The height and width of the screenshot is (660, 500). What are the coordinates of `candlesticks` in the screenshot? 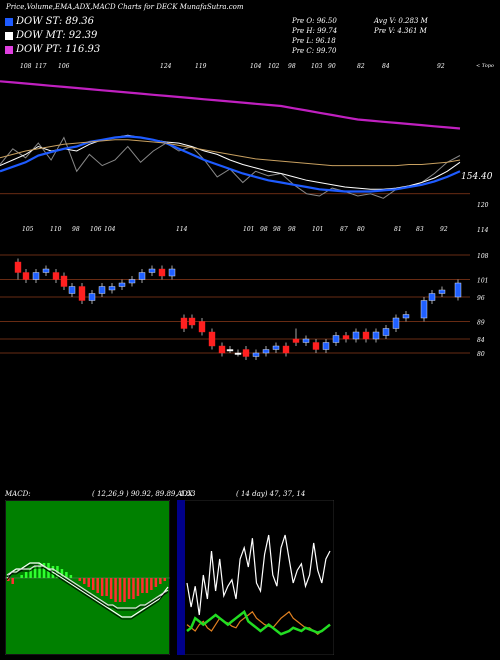 It's located at (238, 309).